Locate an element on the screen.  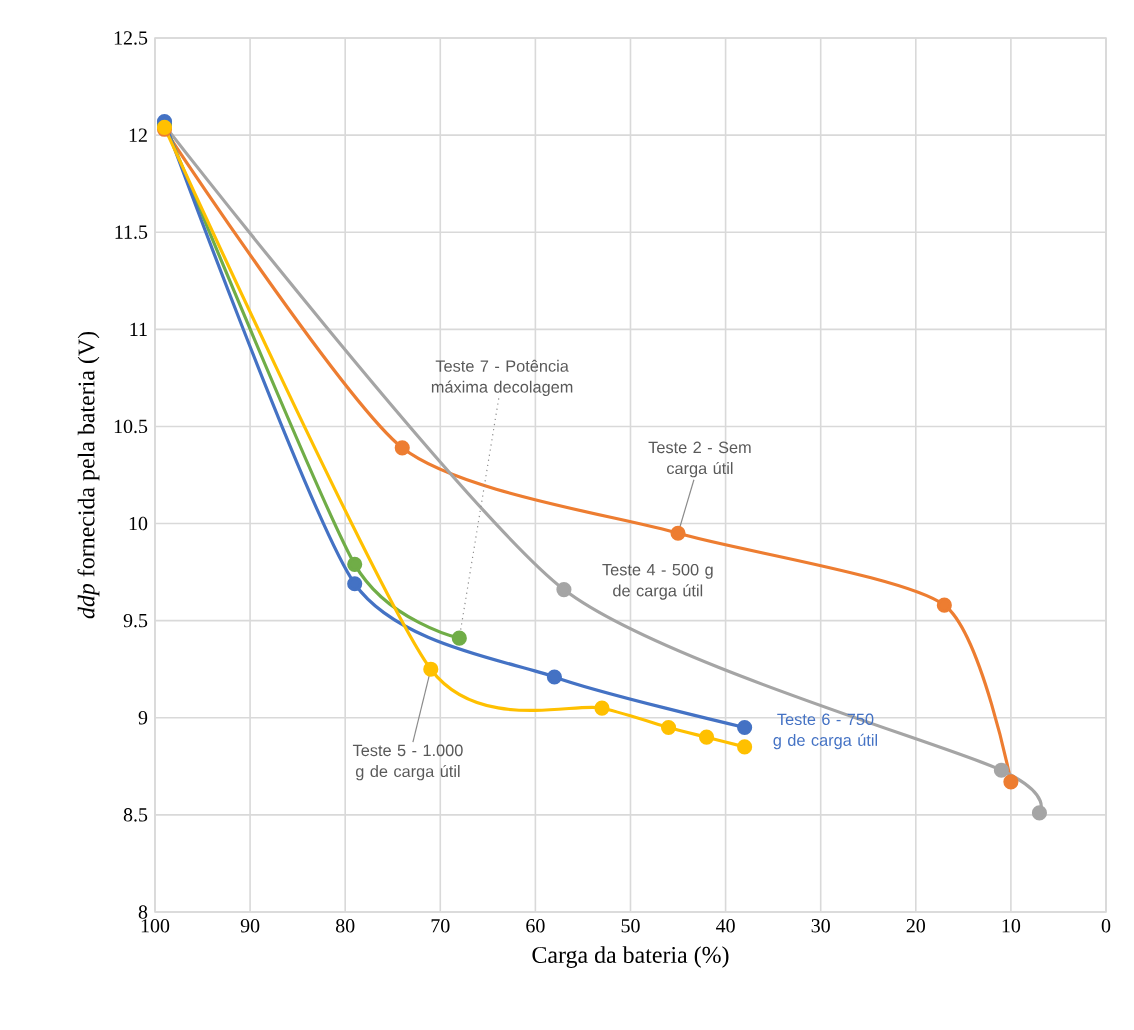
y-axis-title: ddp fornecida pela bateria (V) is located at coordinates (88, 475).